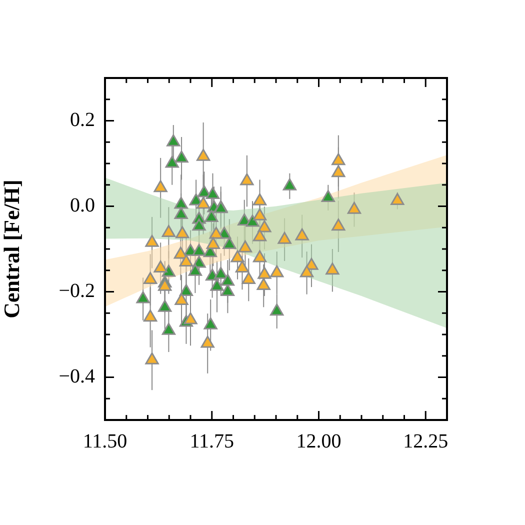 The height and width of the screenshot is (525, 525). Describe the element at coordinates (76, 291) in the screenshot. I see `y-tick-label: −0.2` at that location.